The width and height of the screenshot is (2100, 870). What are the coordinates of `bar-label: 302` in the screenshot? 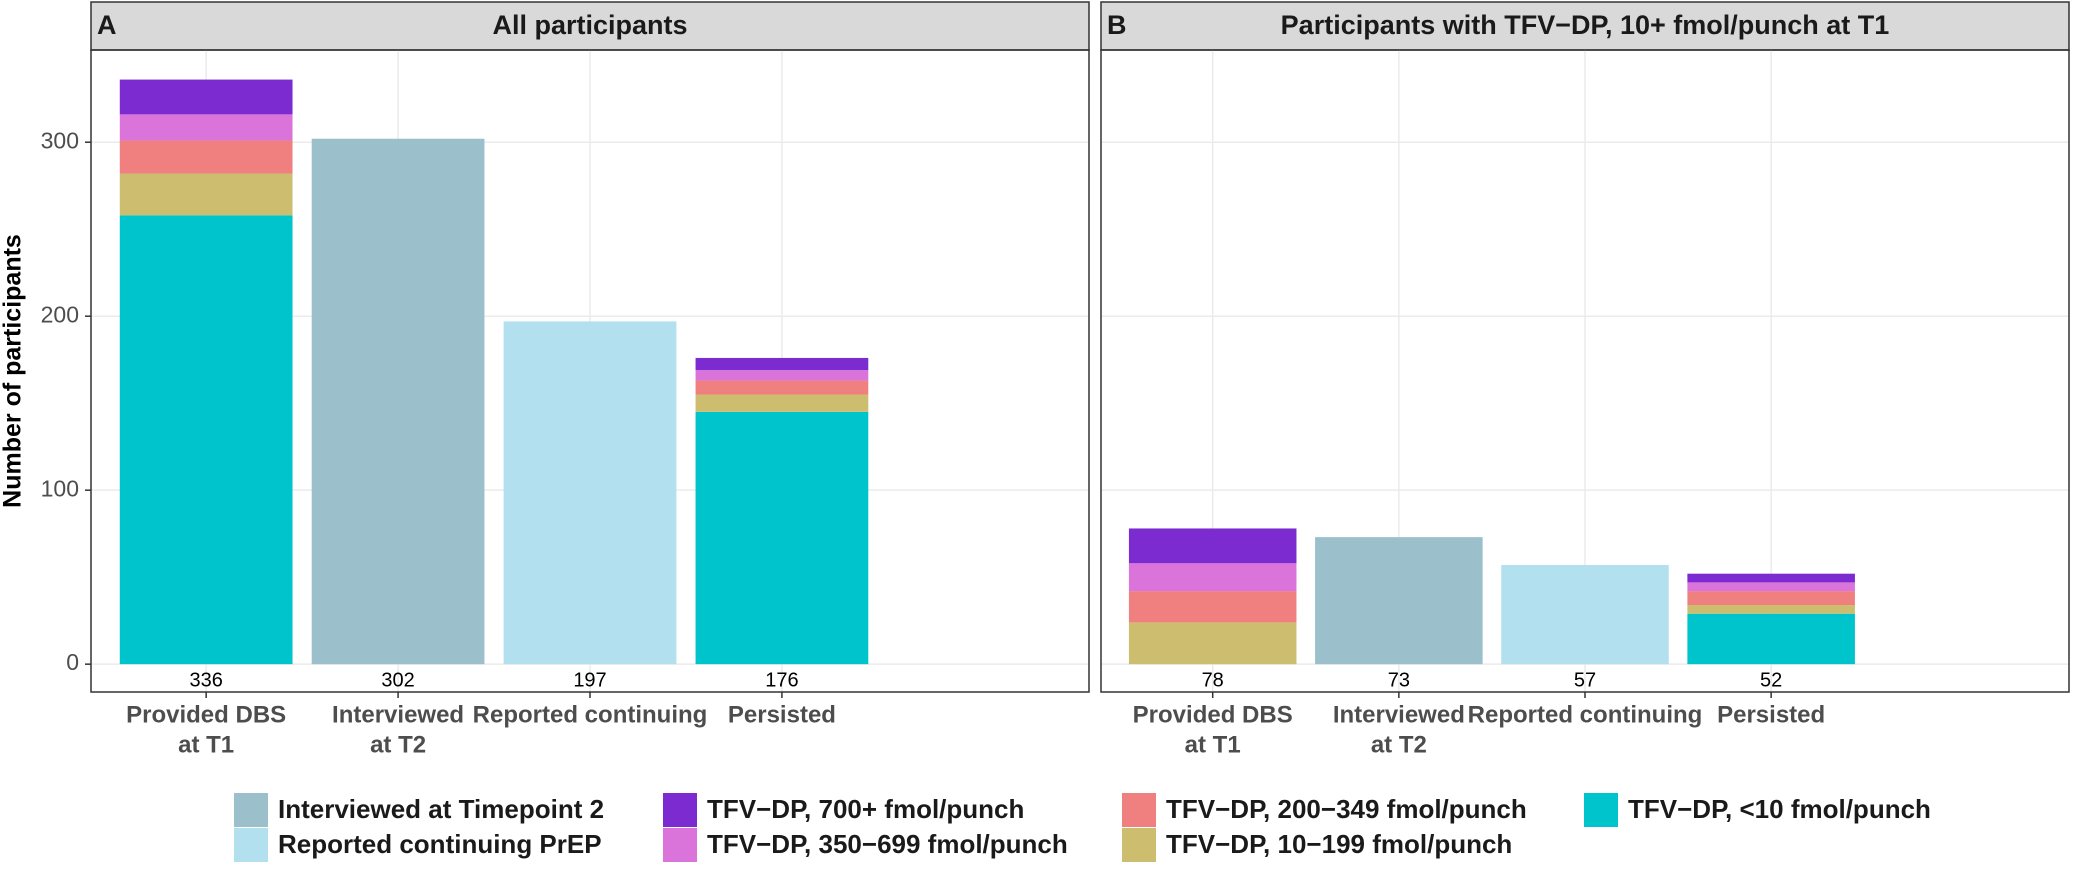 It's located at (397, 680).